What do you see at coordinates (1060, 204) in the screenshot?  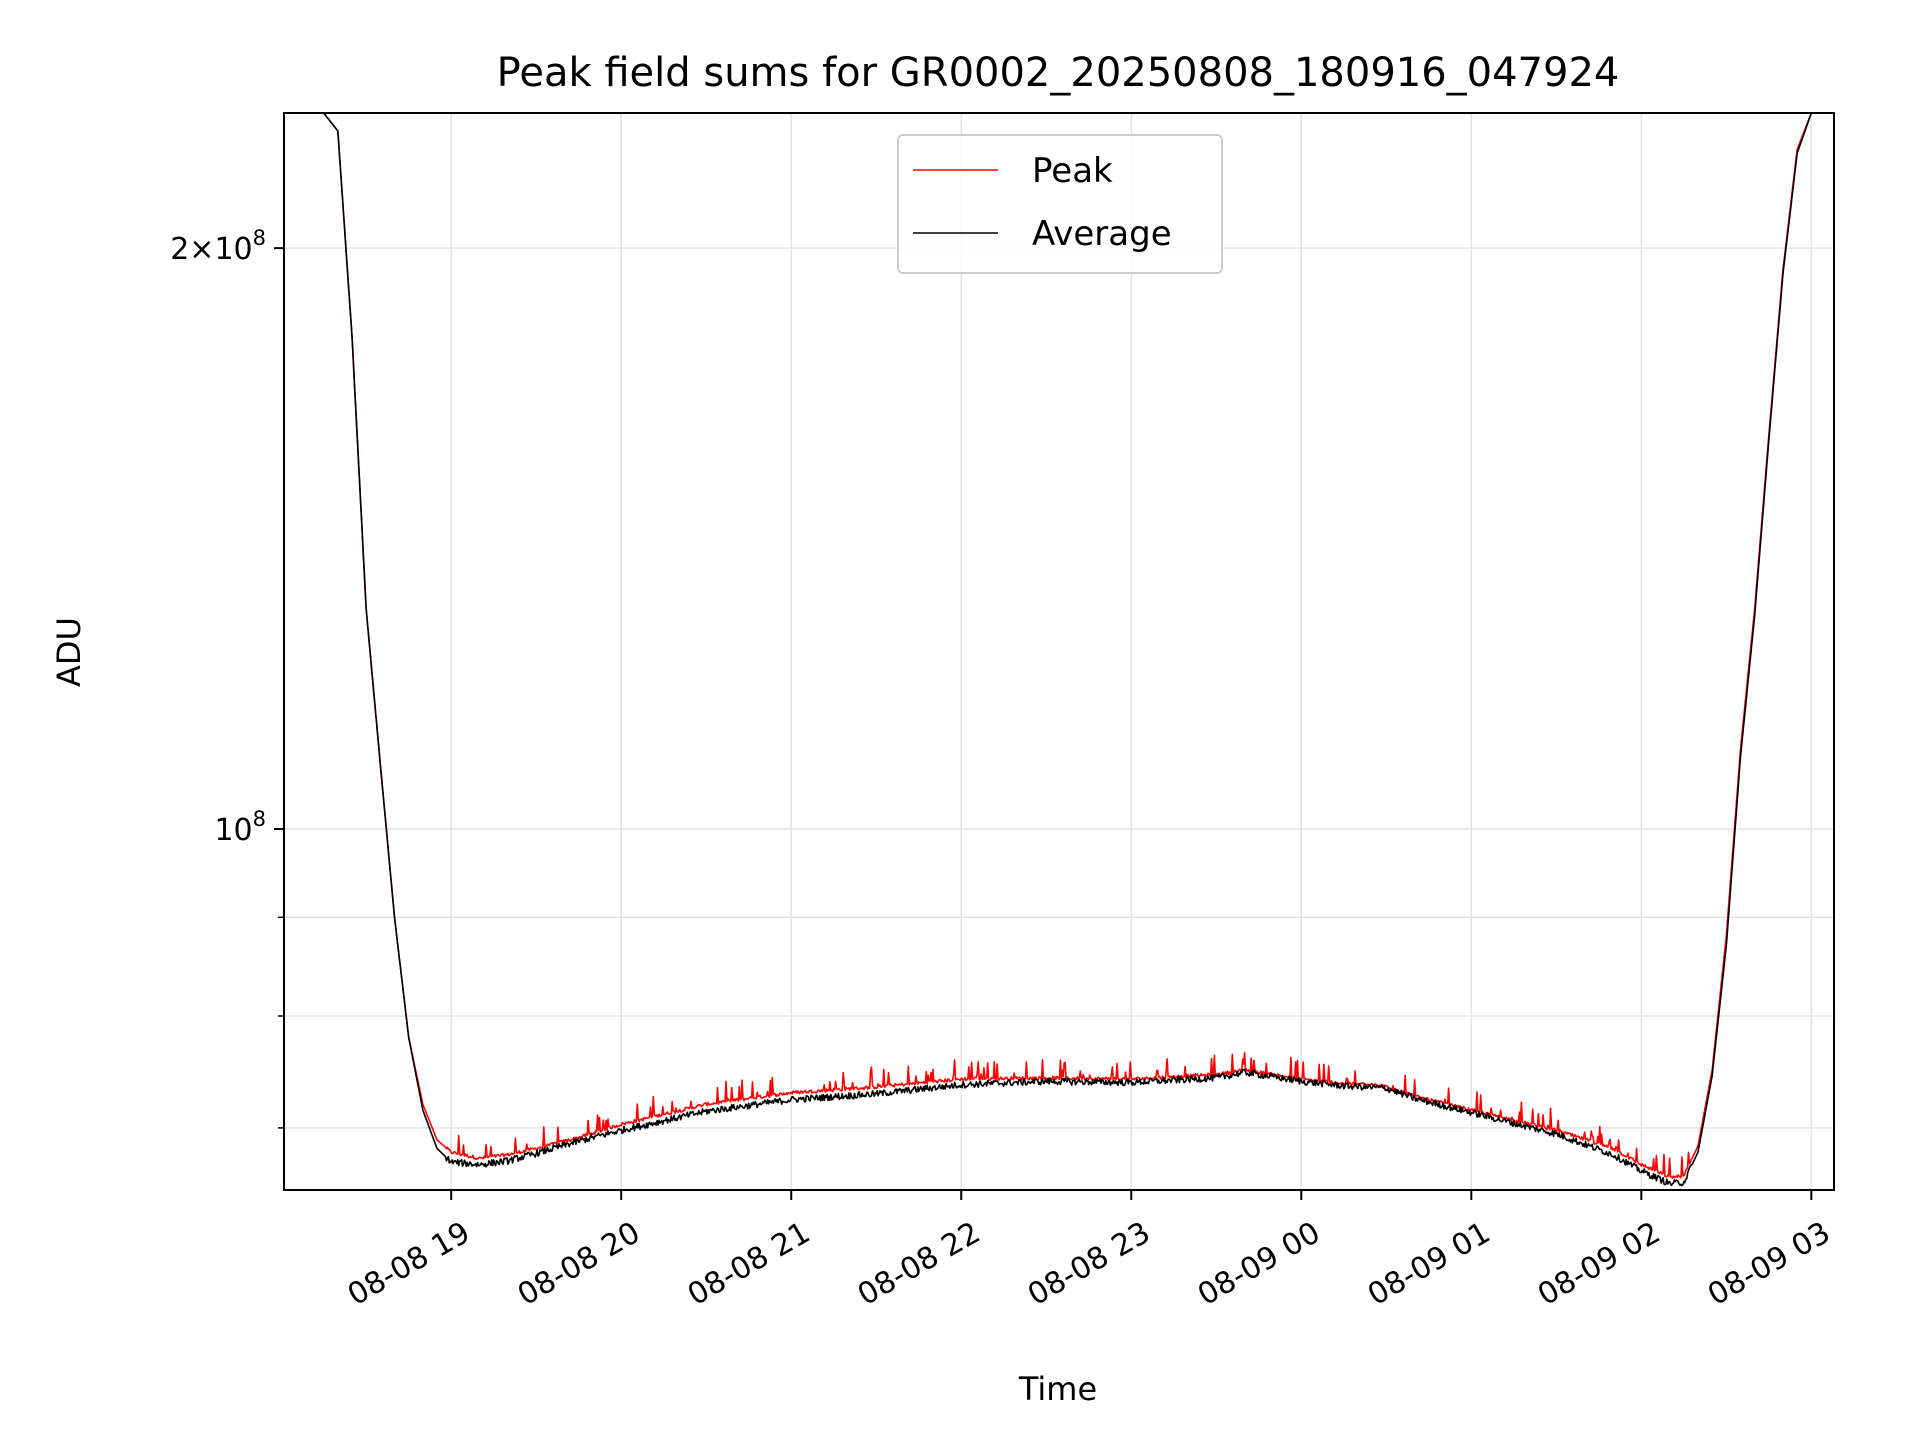 I see `legend: Peak Average` at bounding box center [1060, 204].